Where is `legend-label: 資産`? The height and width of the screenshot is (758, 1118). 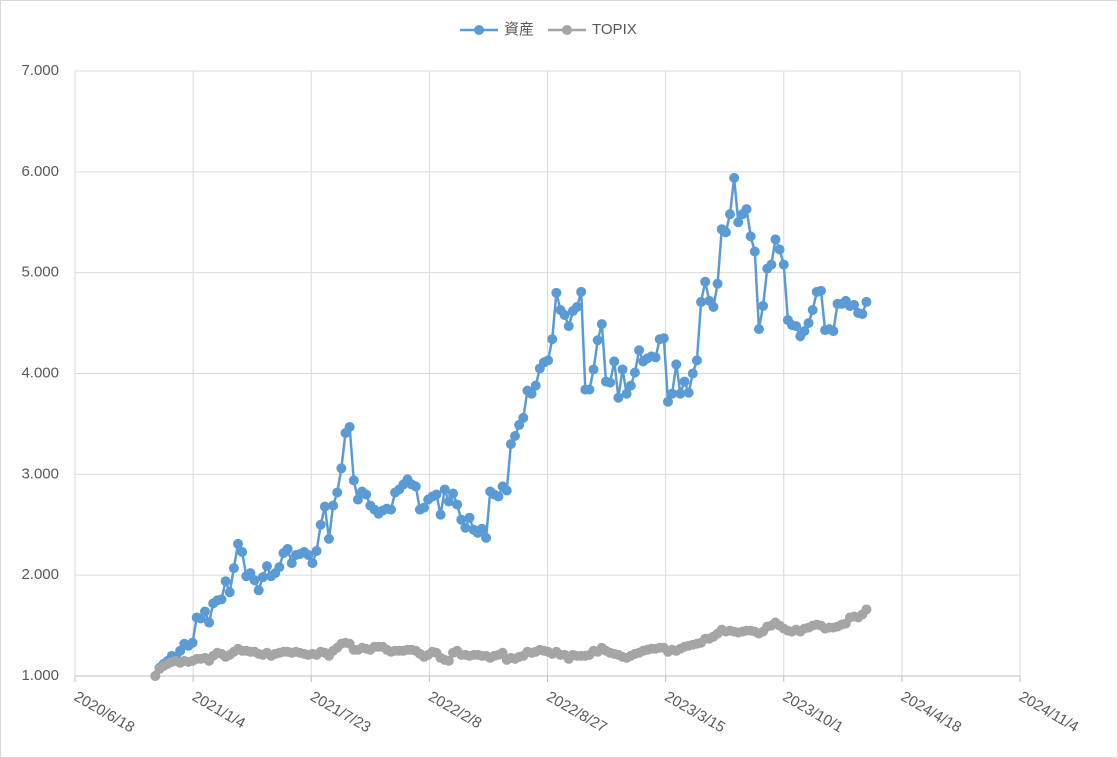
legend-label: 資産 is located at coordinates (519, 29).